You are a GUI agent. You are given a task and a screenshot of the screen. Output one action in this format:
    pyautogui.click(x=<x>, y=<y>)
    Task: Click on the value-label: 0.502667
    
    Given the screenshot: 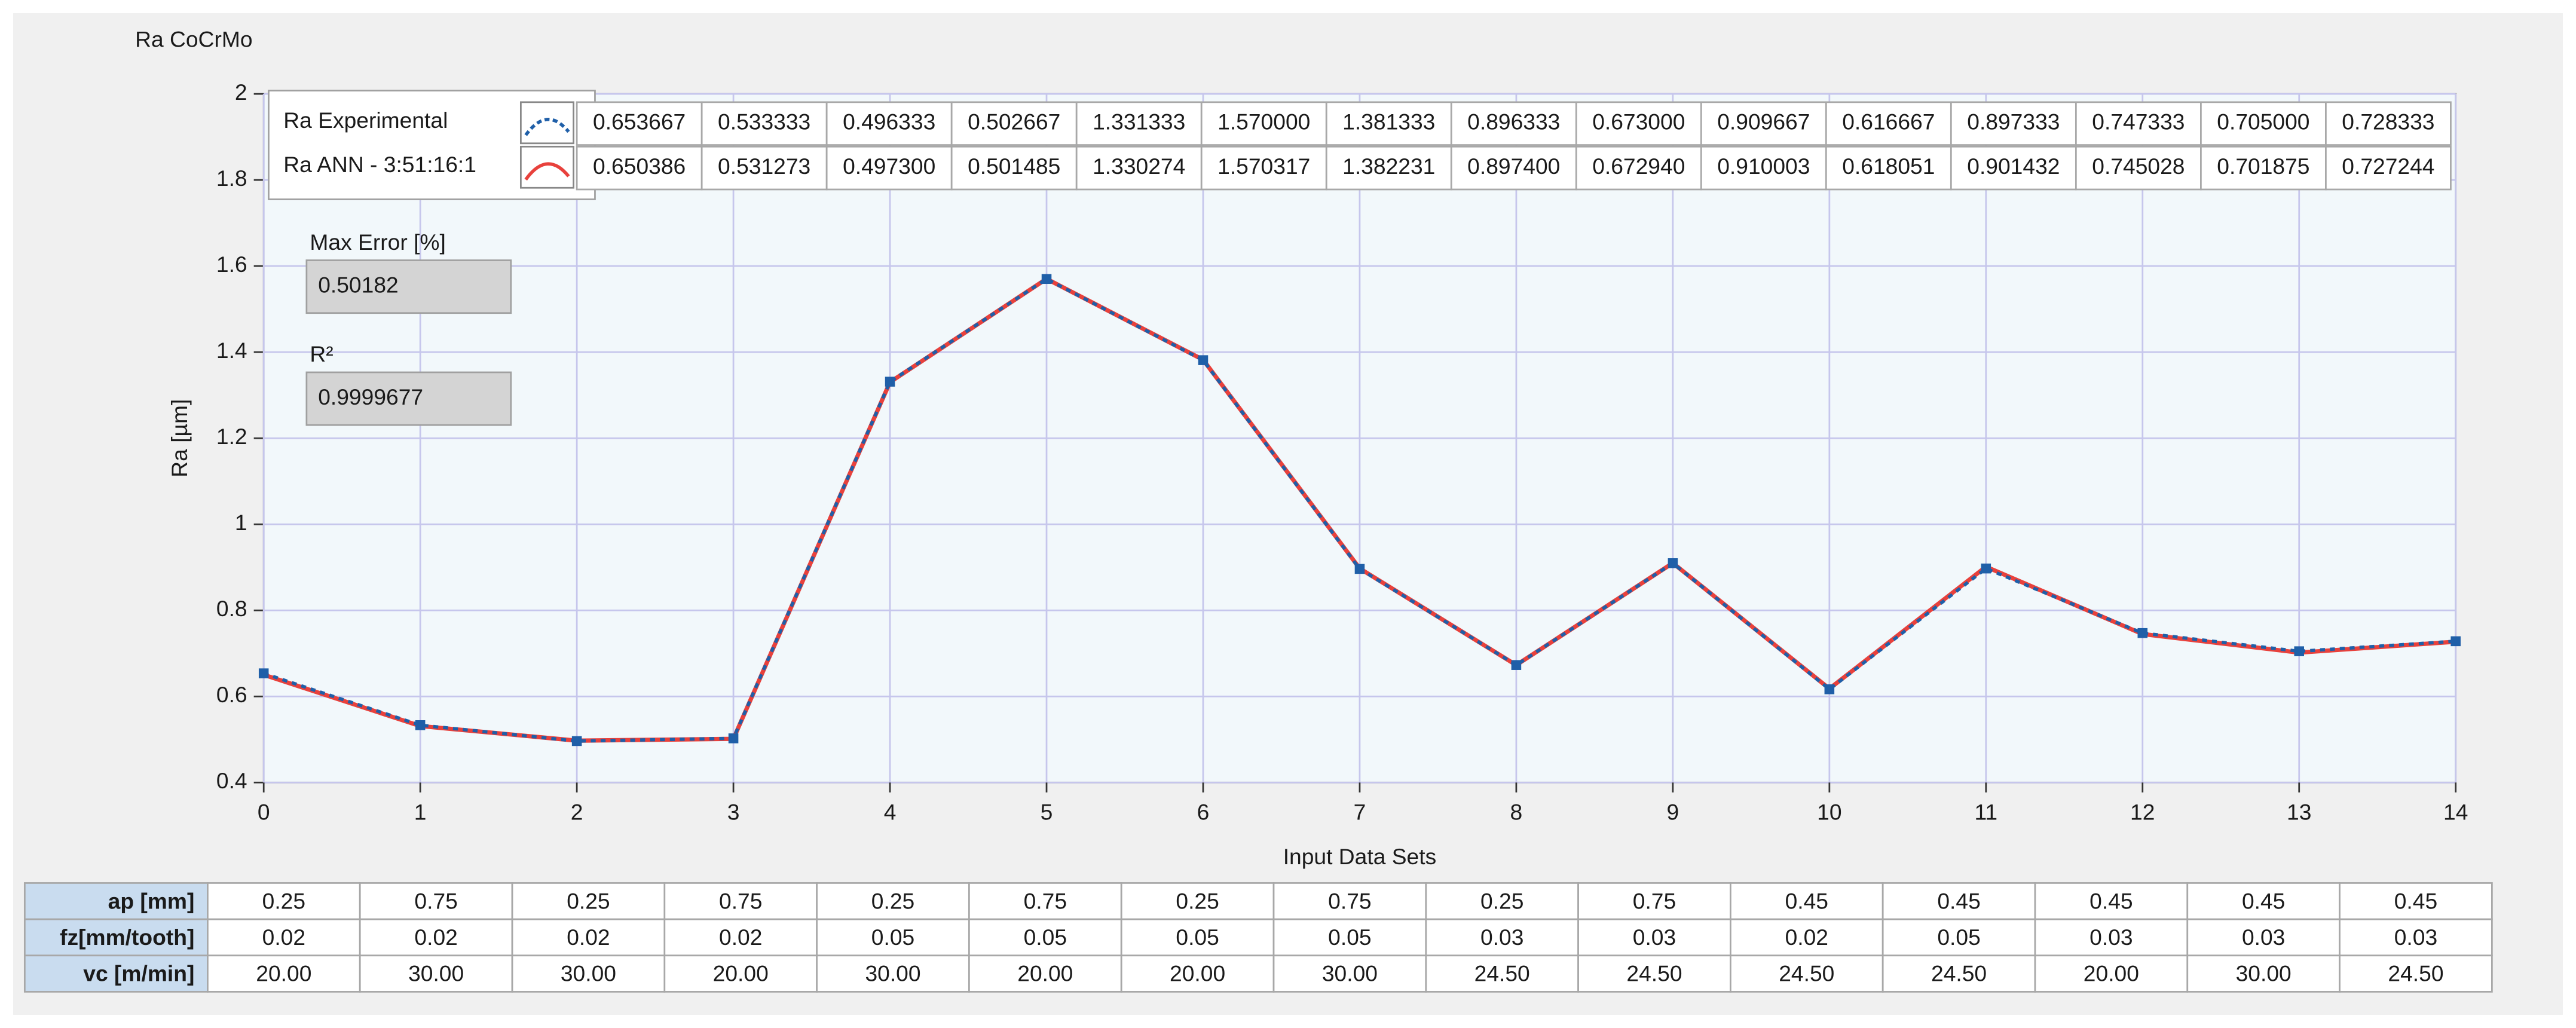 What is the action you would take?
    pyautogui.click(x=1014, y=122)
    